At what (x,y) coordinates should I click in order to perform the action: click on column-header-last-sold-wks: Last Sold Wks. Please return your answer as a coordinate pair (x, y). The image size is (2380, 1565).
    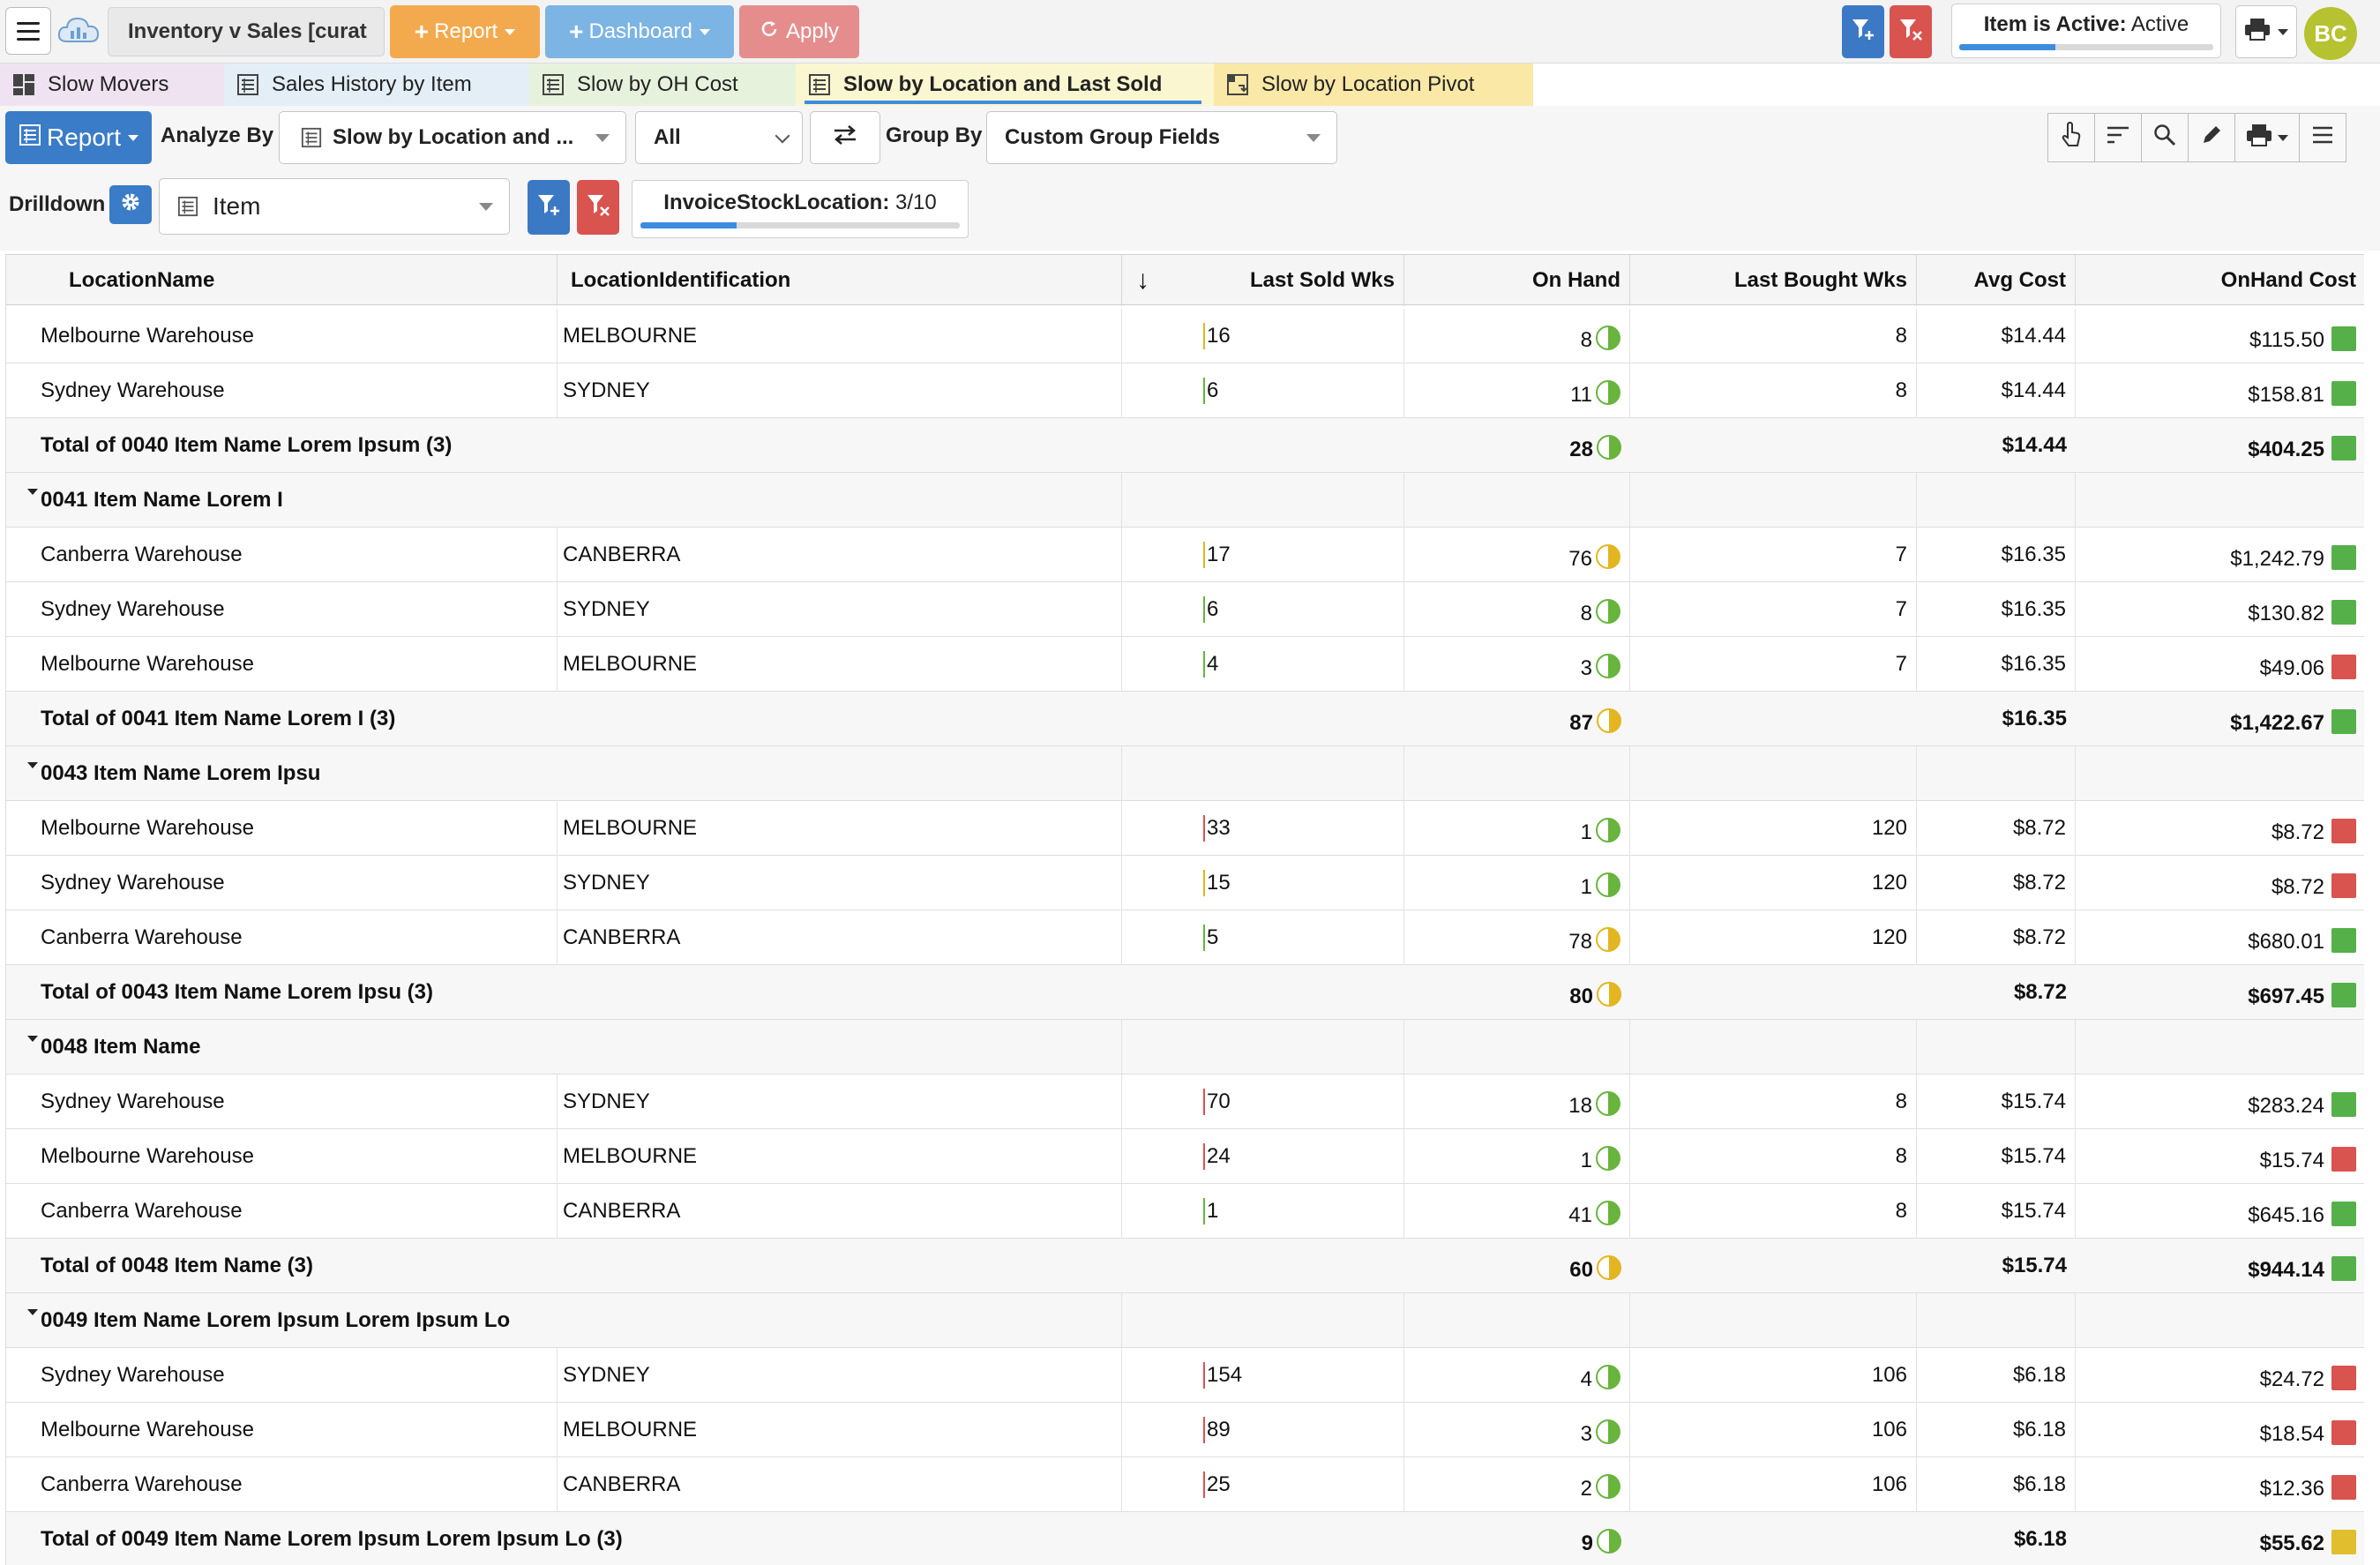
    Looking at the image, I should click on (1291, 280).